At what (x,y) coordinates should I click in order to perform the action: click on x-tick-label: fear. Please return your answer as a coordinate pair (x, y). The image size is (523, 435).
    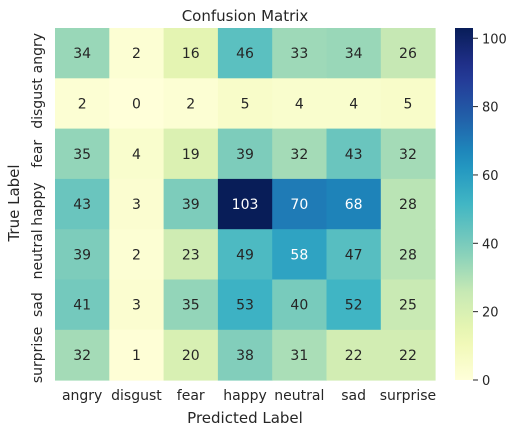
    Looking at the image, I should click on (191, 396).